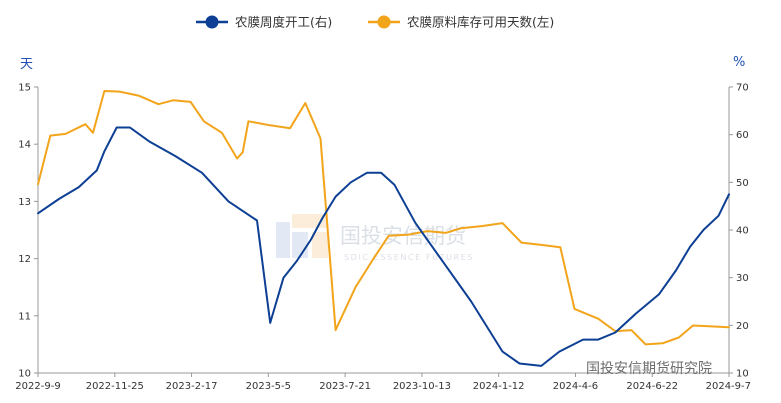 This screenshot has height=403, width=781. Describe the element at coordinates (480, 22) in the screenshot. I see `legend-label-series-2: 农膜原料库存可用天数(左)` at that location.